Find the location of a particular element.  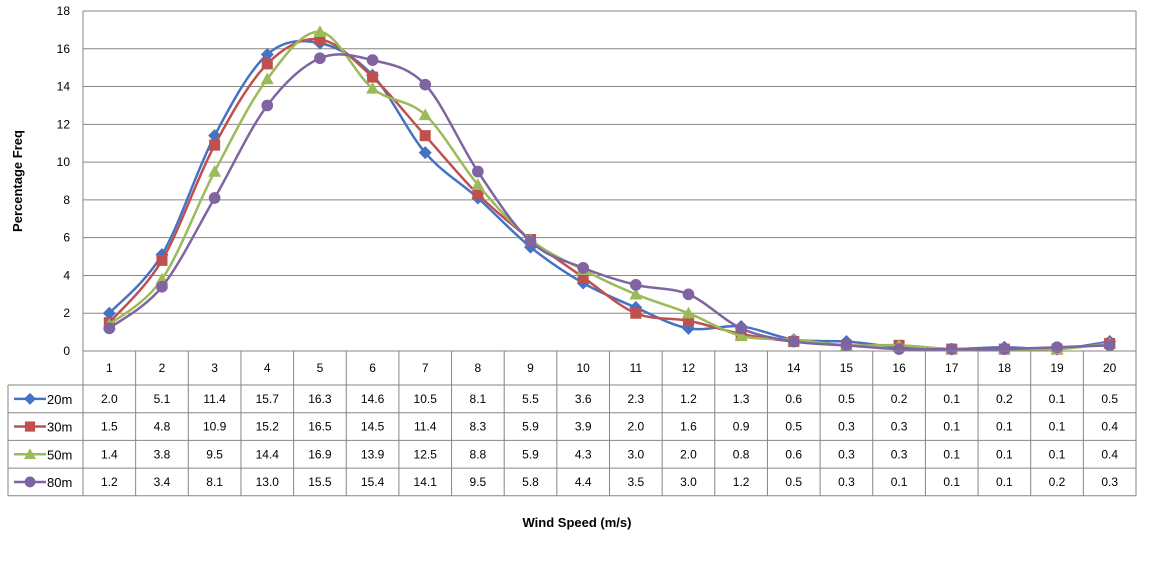

x-category-label: 12 is located at coordinates (689, 368).